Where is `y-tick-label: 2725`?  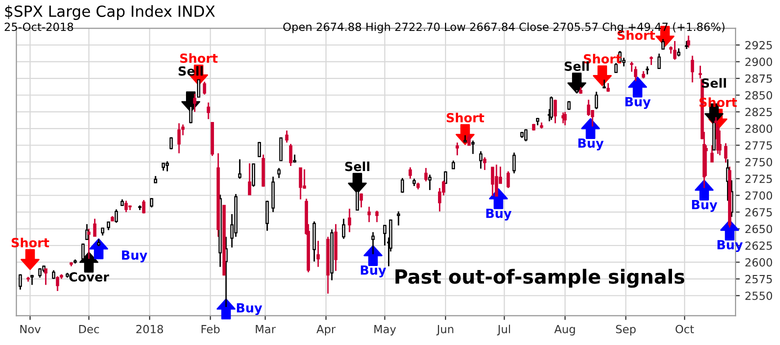
y-tick-label: 2725 is located at coordinates (758, 179).